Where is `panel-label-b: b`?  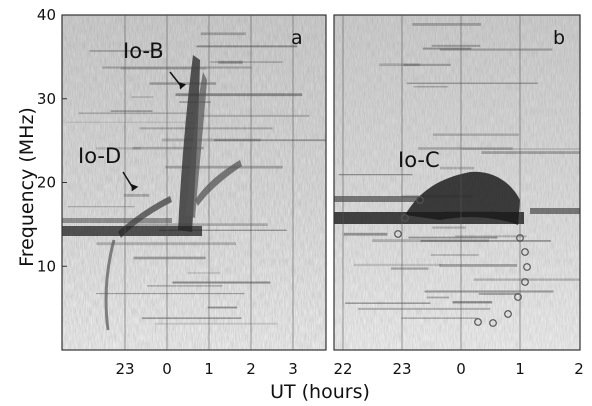 panel-label-b: b is located at coordinates (559, 38).